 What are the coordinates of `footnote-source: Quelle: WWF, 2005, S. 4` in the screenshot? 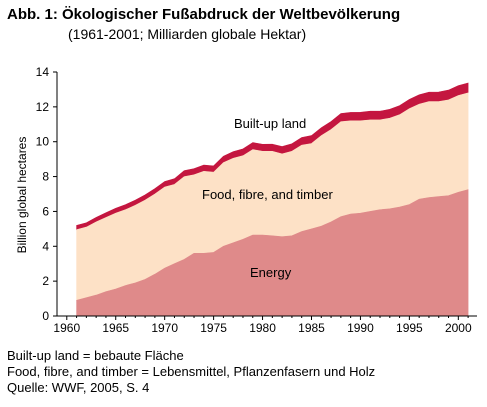 It's located at (78, 387).